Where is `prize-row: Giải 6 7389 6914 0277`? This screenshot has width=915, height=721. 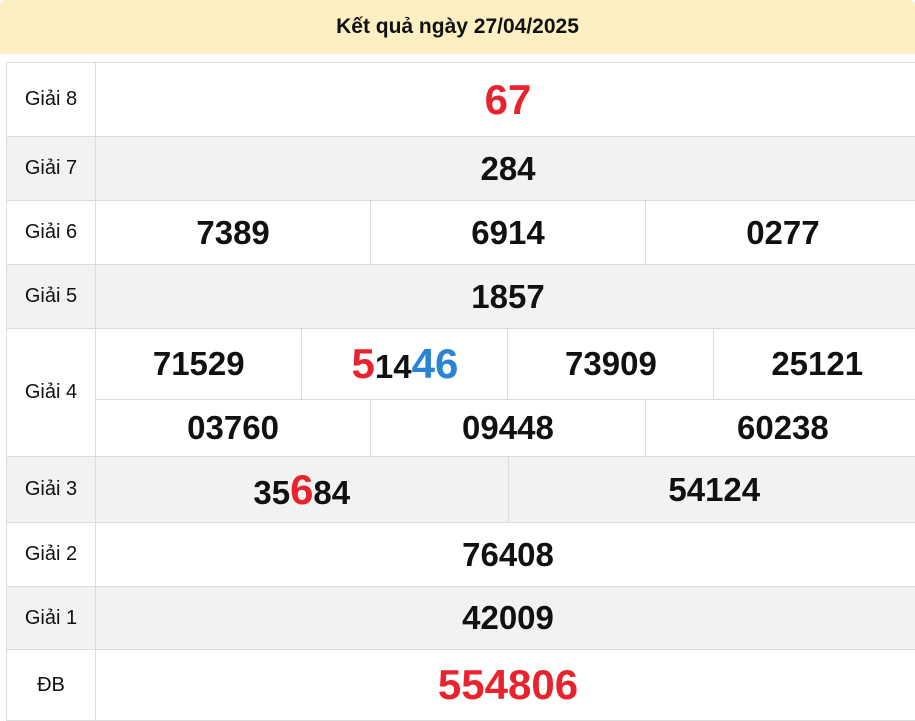 prize-row: Giải 6 7389 6914 0277 is located at coordinates (461, 233).